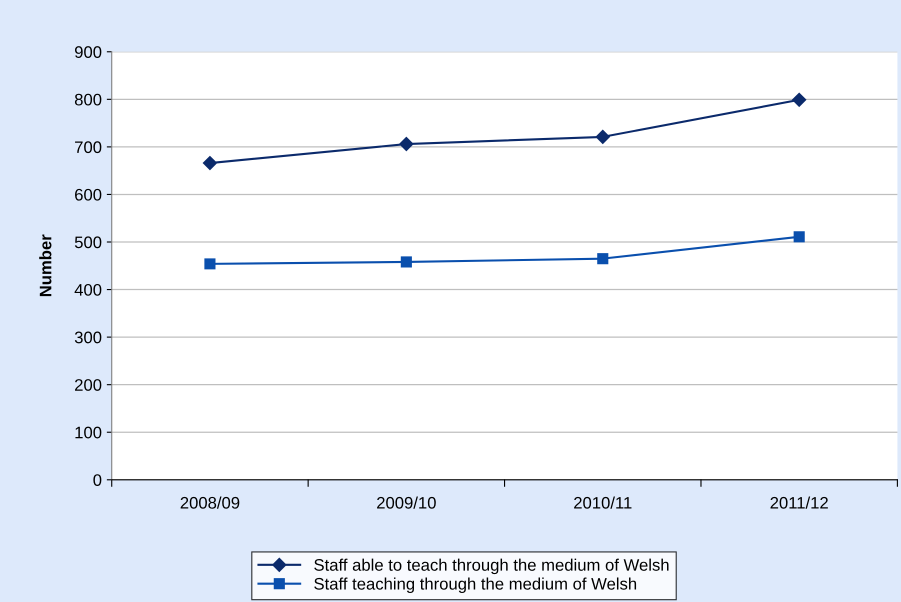  Describe the element at coordinates (97, 480) in the screenshot. I see `y-tick-label: 0` at that location.